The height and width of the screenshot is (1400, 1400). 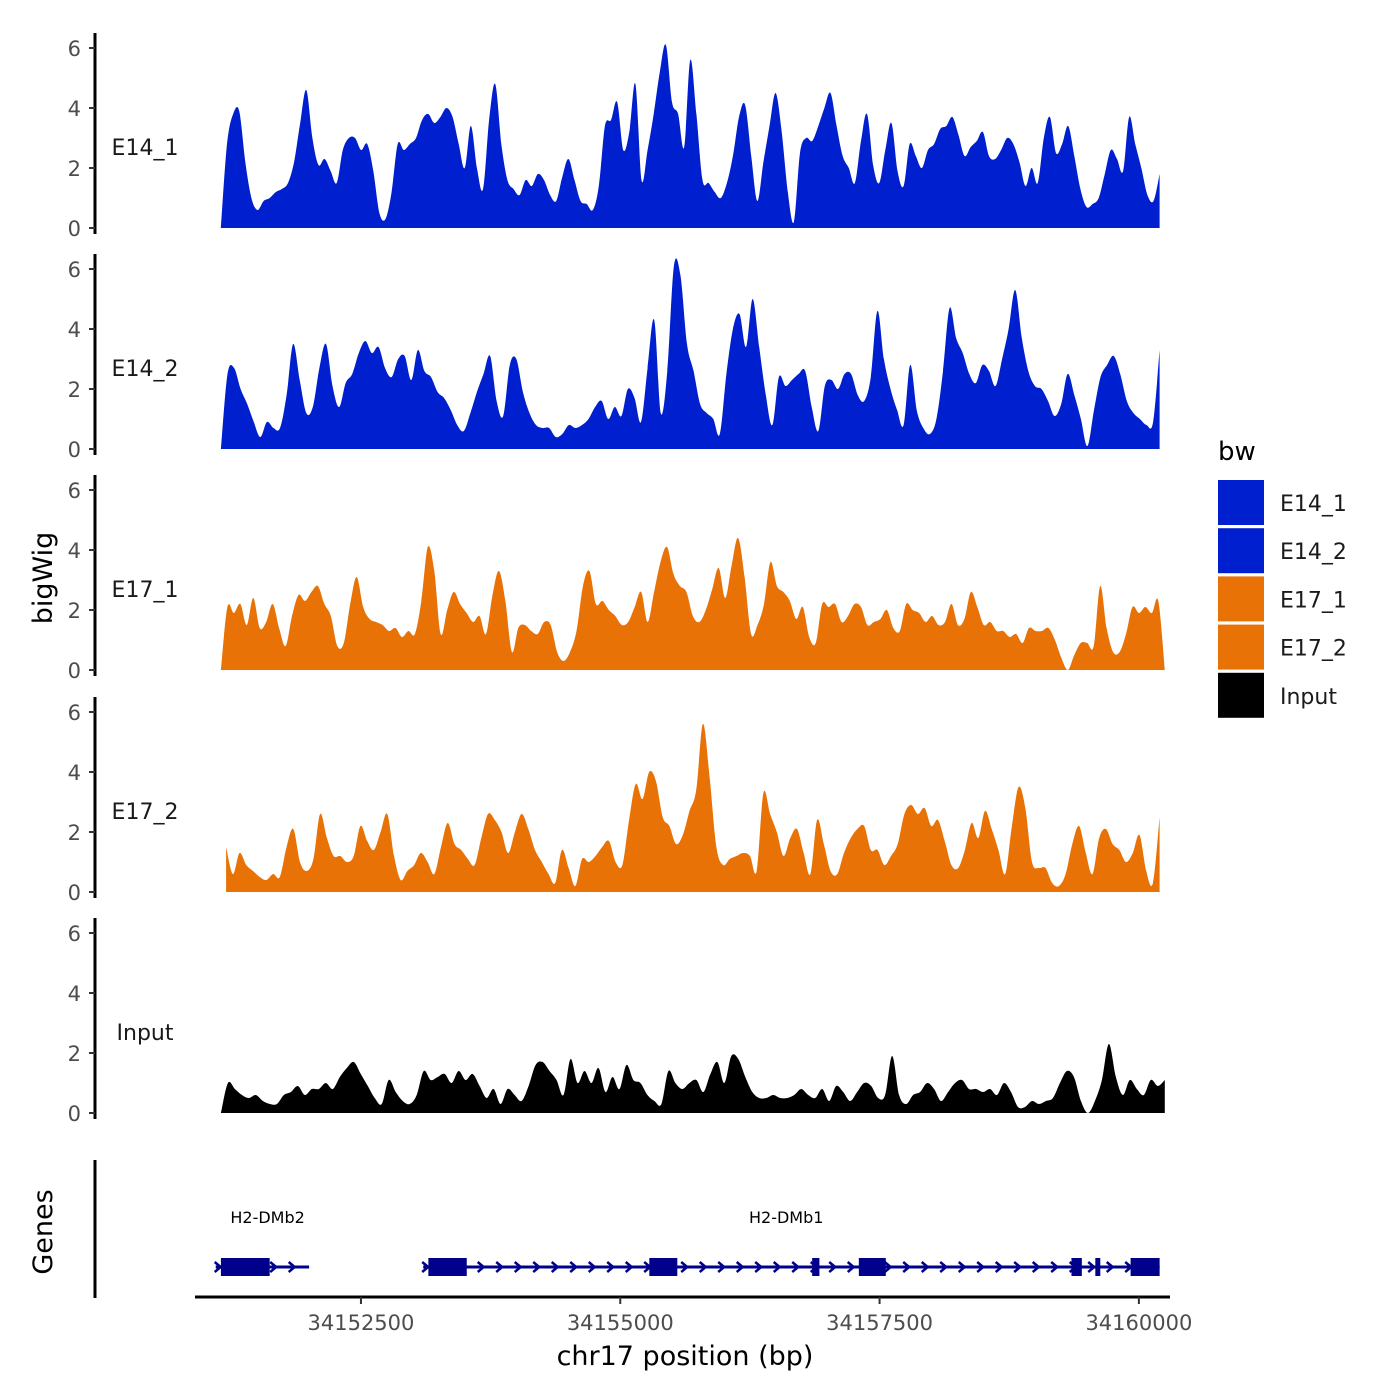 What do you see at coordinates (145, 148) in the screenshot?
I see `track-label: E14_1` at bounding box center [145, 148].